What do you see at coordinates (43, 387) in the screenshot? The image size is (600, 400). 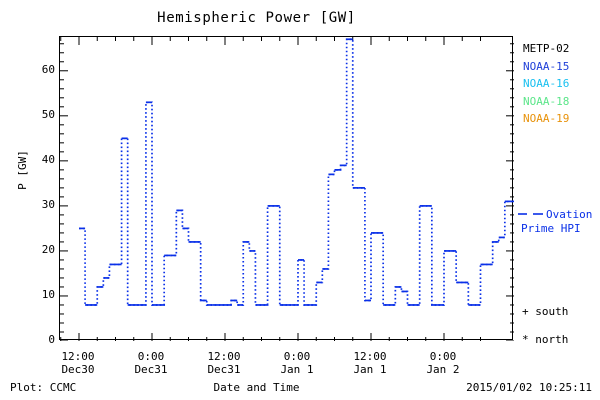 I see `footer-plot-source: Plot: CCMC` at bounding box center [43, 387].